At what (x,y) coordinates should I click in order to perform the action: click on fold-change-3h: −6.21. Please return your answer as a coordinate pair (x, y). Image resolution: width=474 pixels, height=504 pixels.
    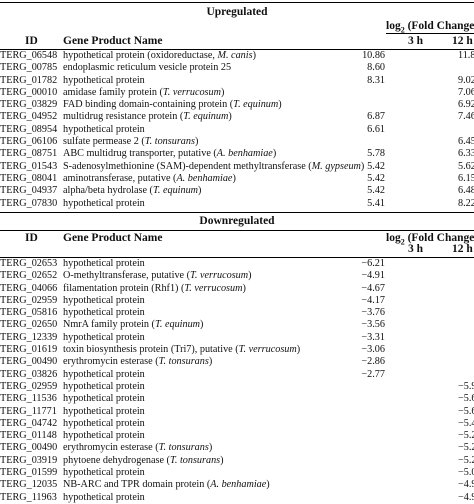
    Looking at the image, I should click on (373, 263).